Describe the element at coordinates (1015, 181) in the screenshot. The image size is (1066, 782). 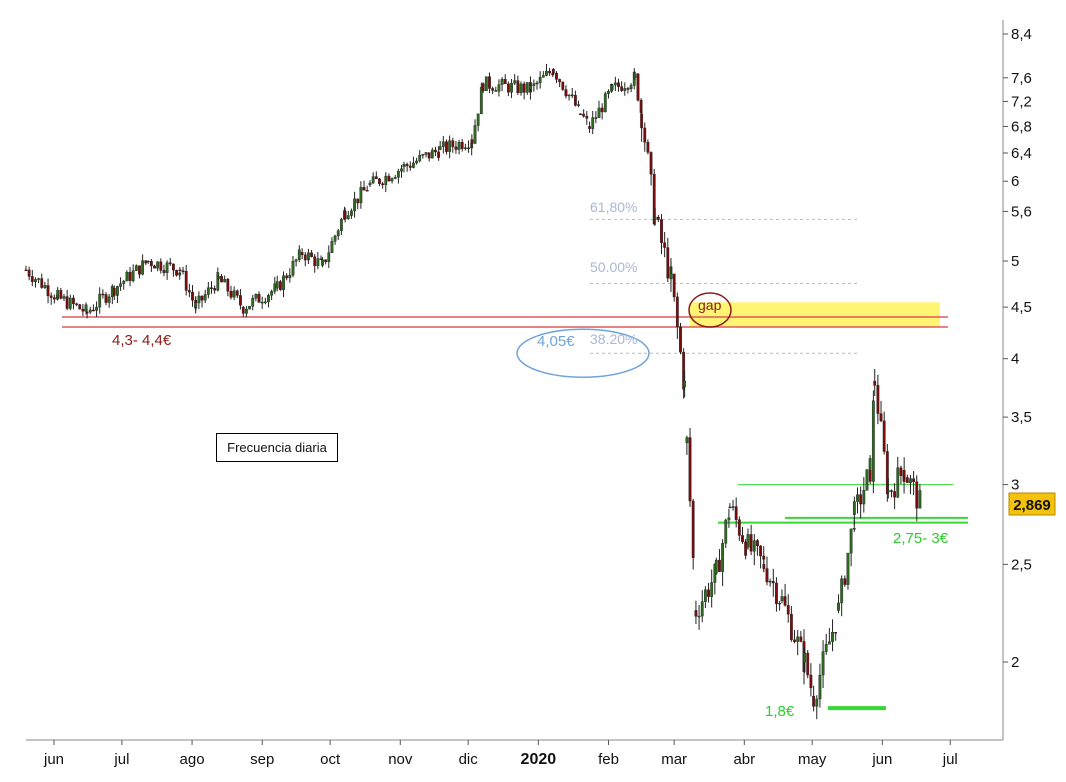
I see `y-tick-label: 6` at that location.